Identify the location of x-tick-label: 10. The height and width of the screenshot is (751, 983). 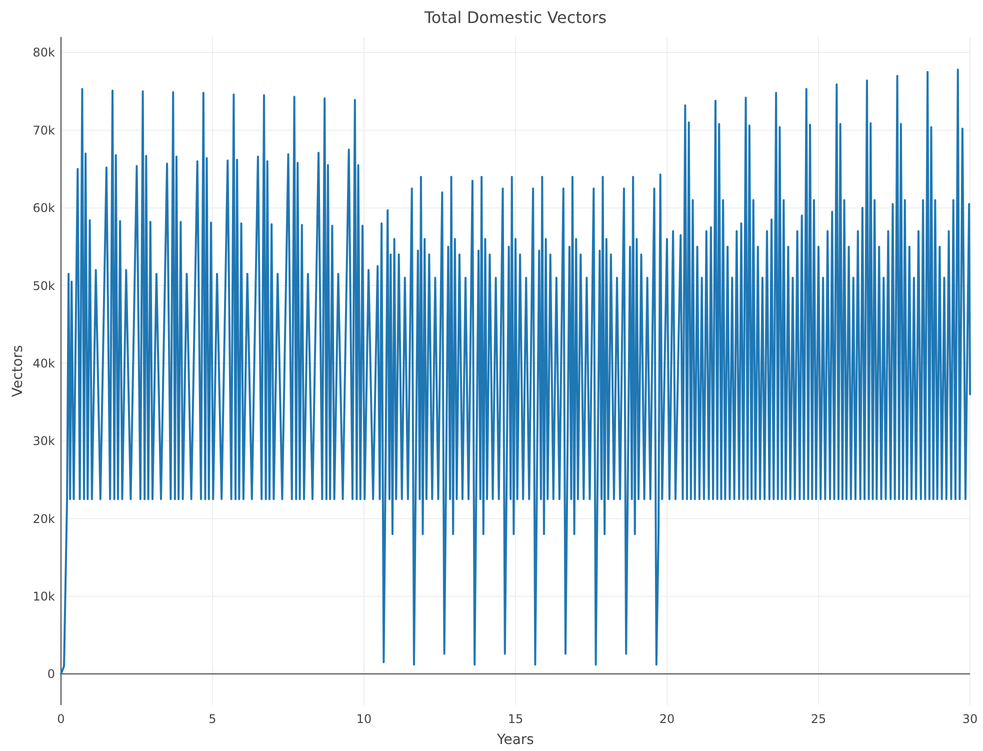
(364, 719).